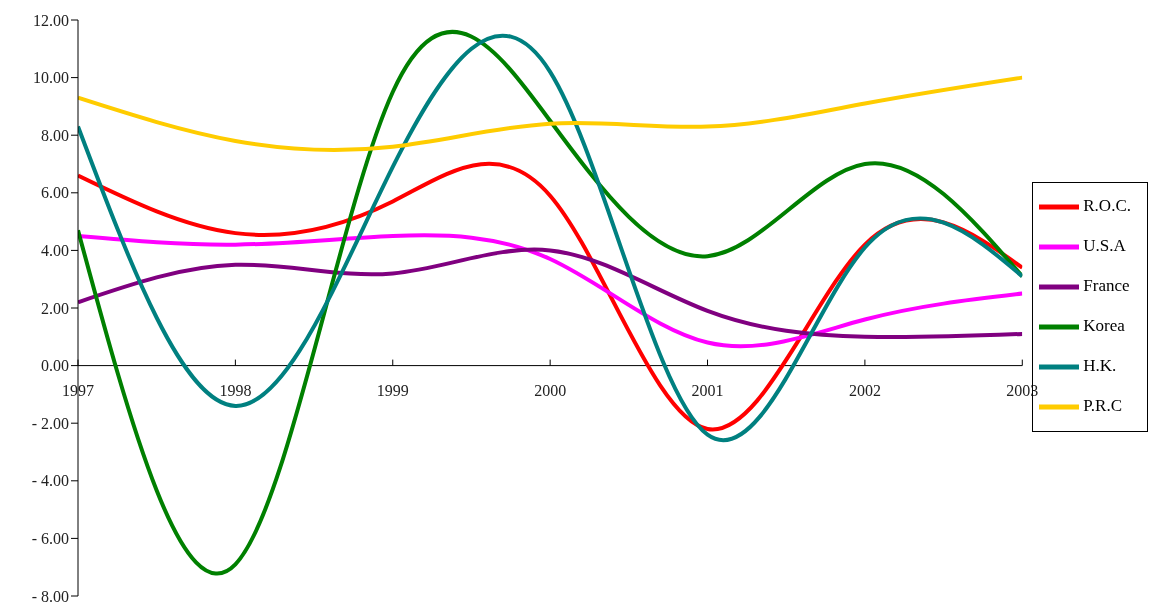  Describe the element at coordinates (550, 390) in the screenshot. I see `x-tick-label: 2000` at that location.